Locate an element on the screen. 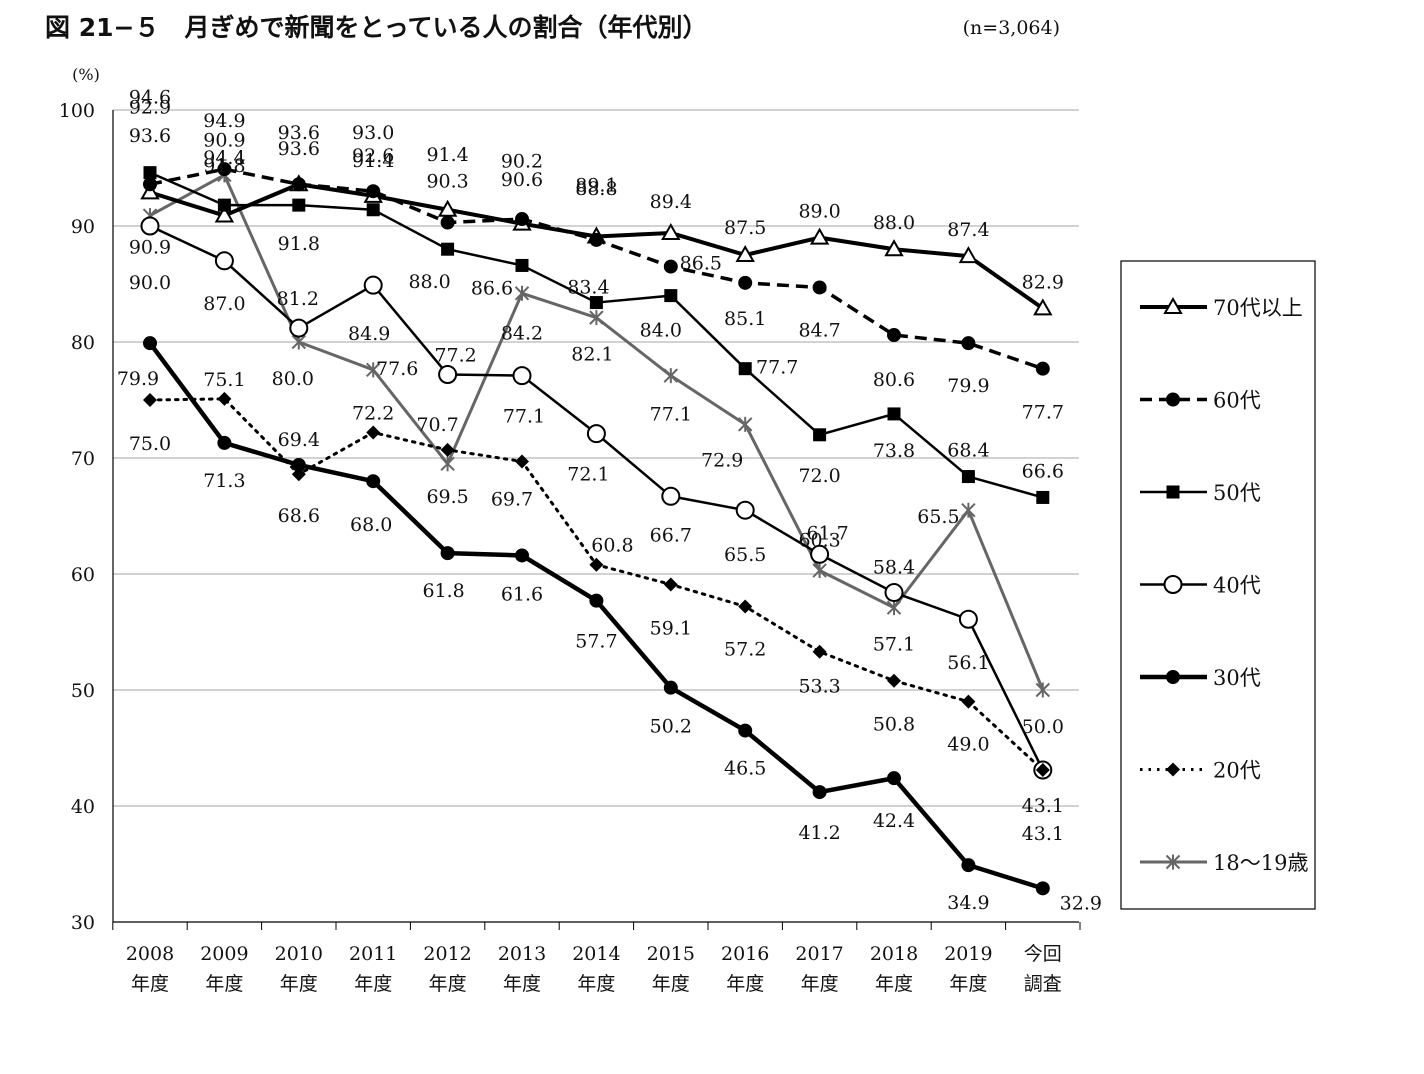  data-label: 42.4 is located at coordinates (894, 821).